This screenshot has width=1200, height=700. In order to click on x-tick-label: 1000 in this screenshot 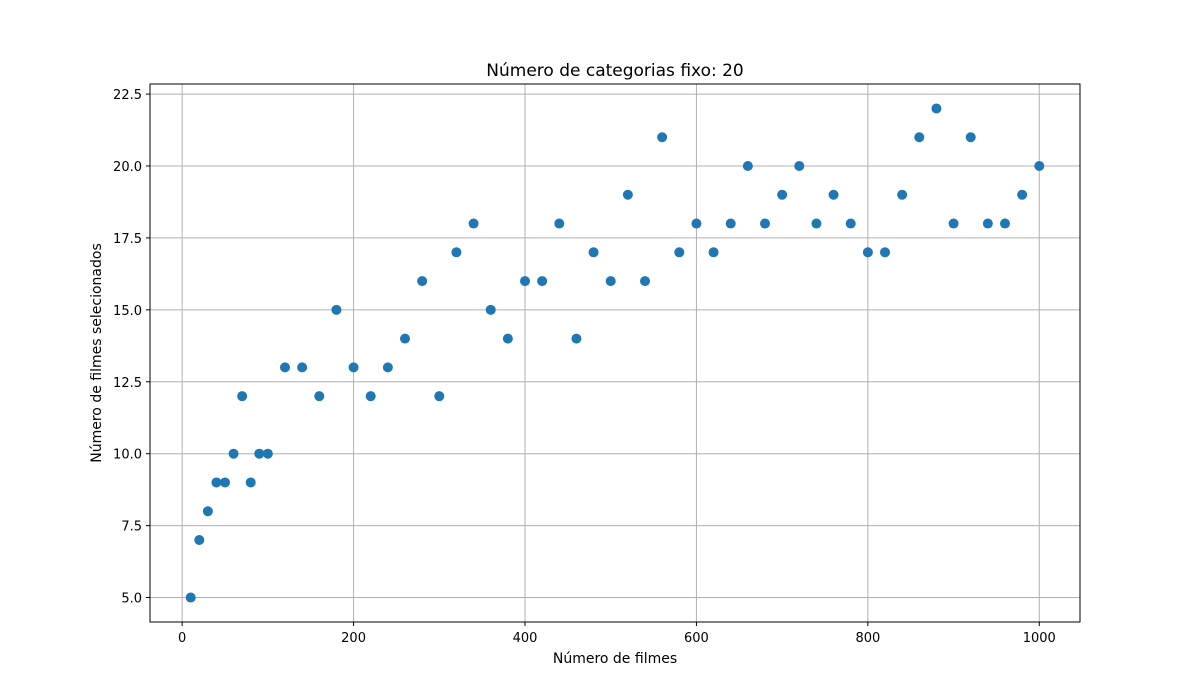, I will do `click(1039, 638)`.